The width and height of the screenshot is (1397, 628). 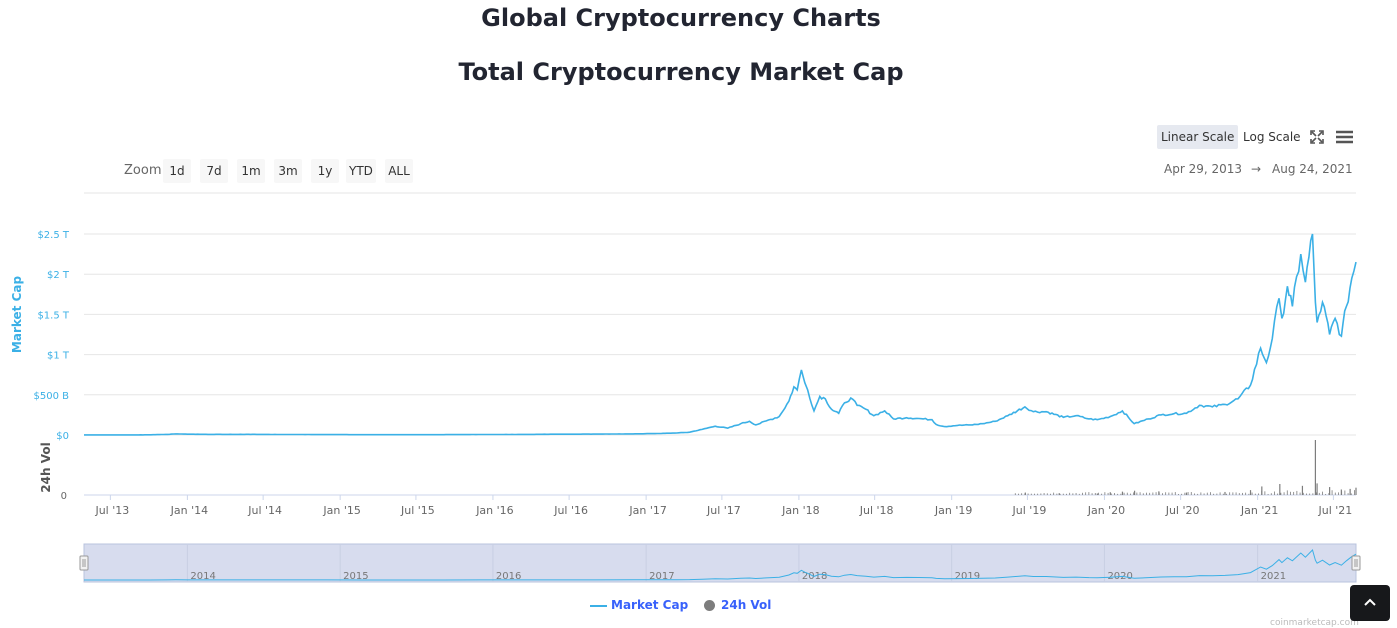 I want to click on range-from: Apr 29, 2013, so click(x=1203, y=169).